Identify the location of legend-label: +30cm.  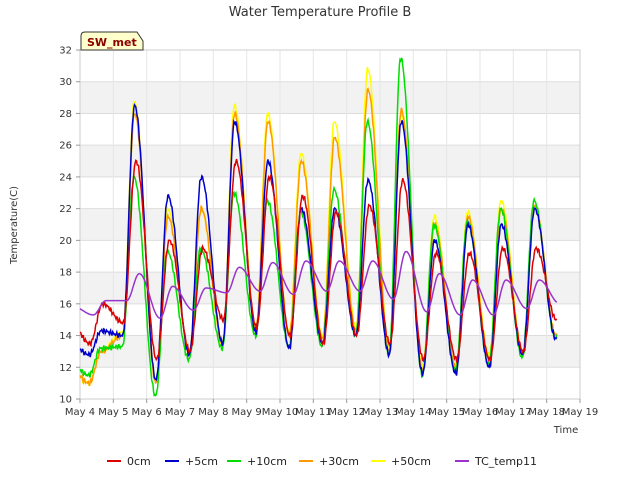
(339, 461).